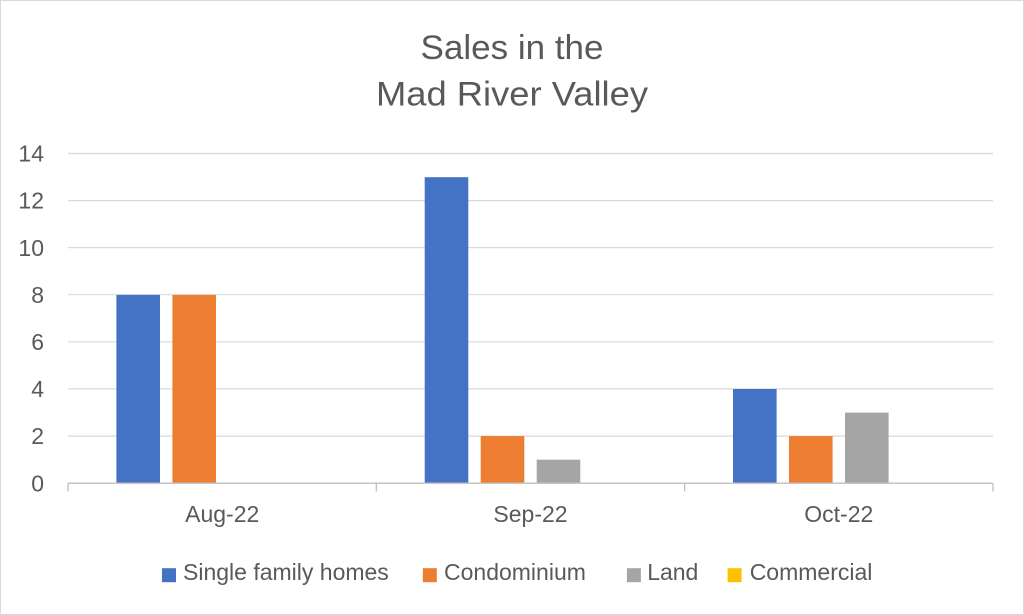 The image size is (1024, 615). What do you see at coordinates (37, 436) in the screenshot?
I see `svg-text: 2` at bounding box center [37, 436].